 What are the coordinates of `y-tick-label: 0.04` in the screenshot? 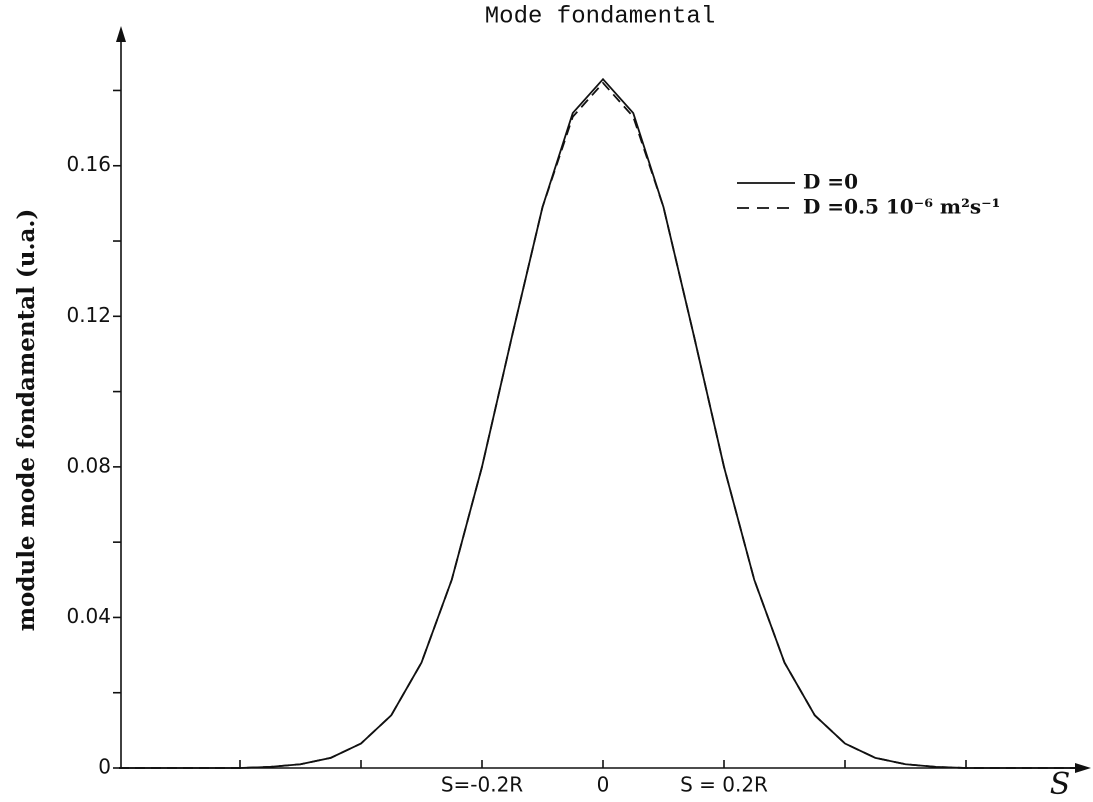 It's located at (88, 616).